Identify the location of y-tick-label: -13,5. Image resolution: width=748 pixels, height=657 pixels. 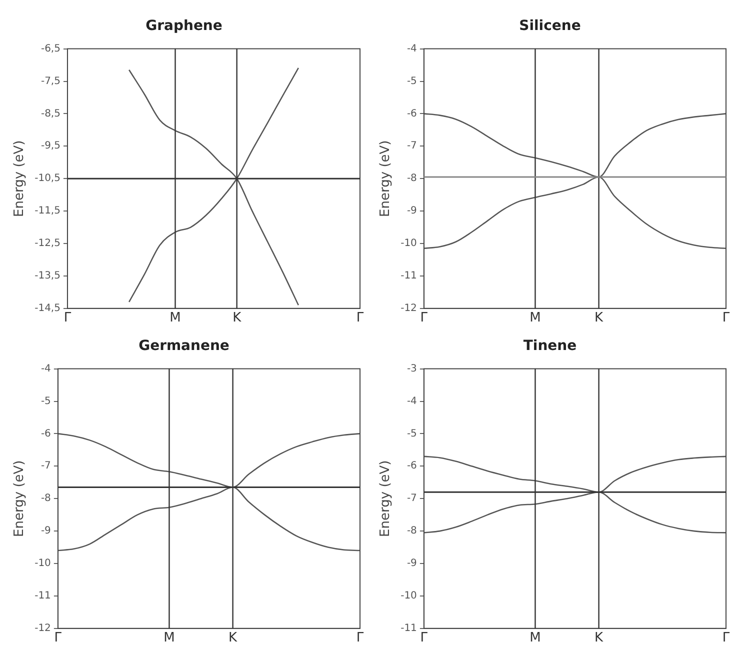
(47, 276).